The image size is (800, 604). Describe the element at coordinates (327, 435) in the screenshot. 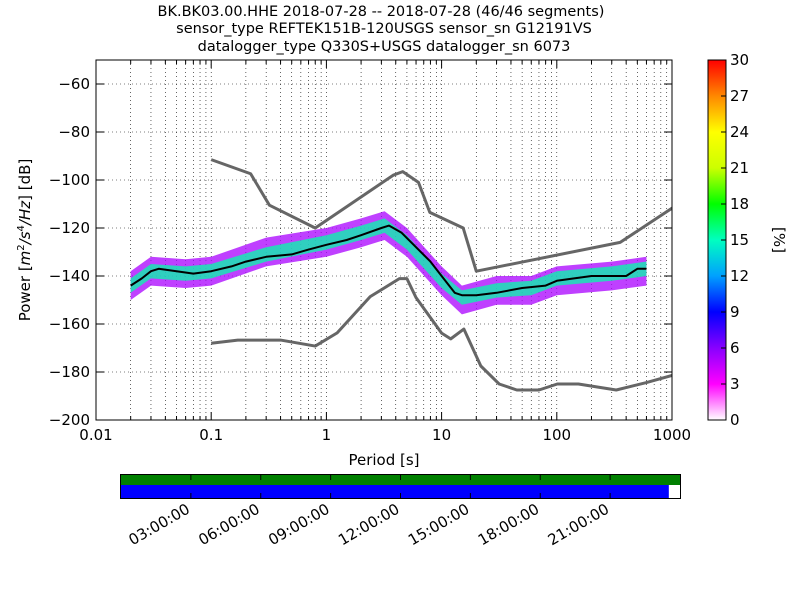

I see `x-tick-label: 1` at that location.